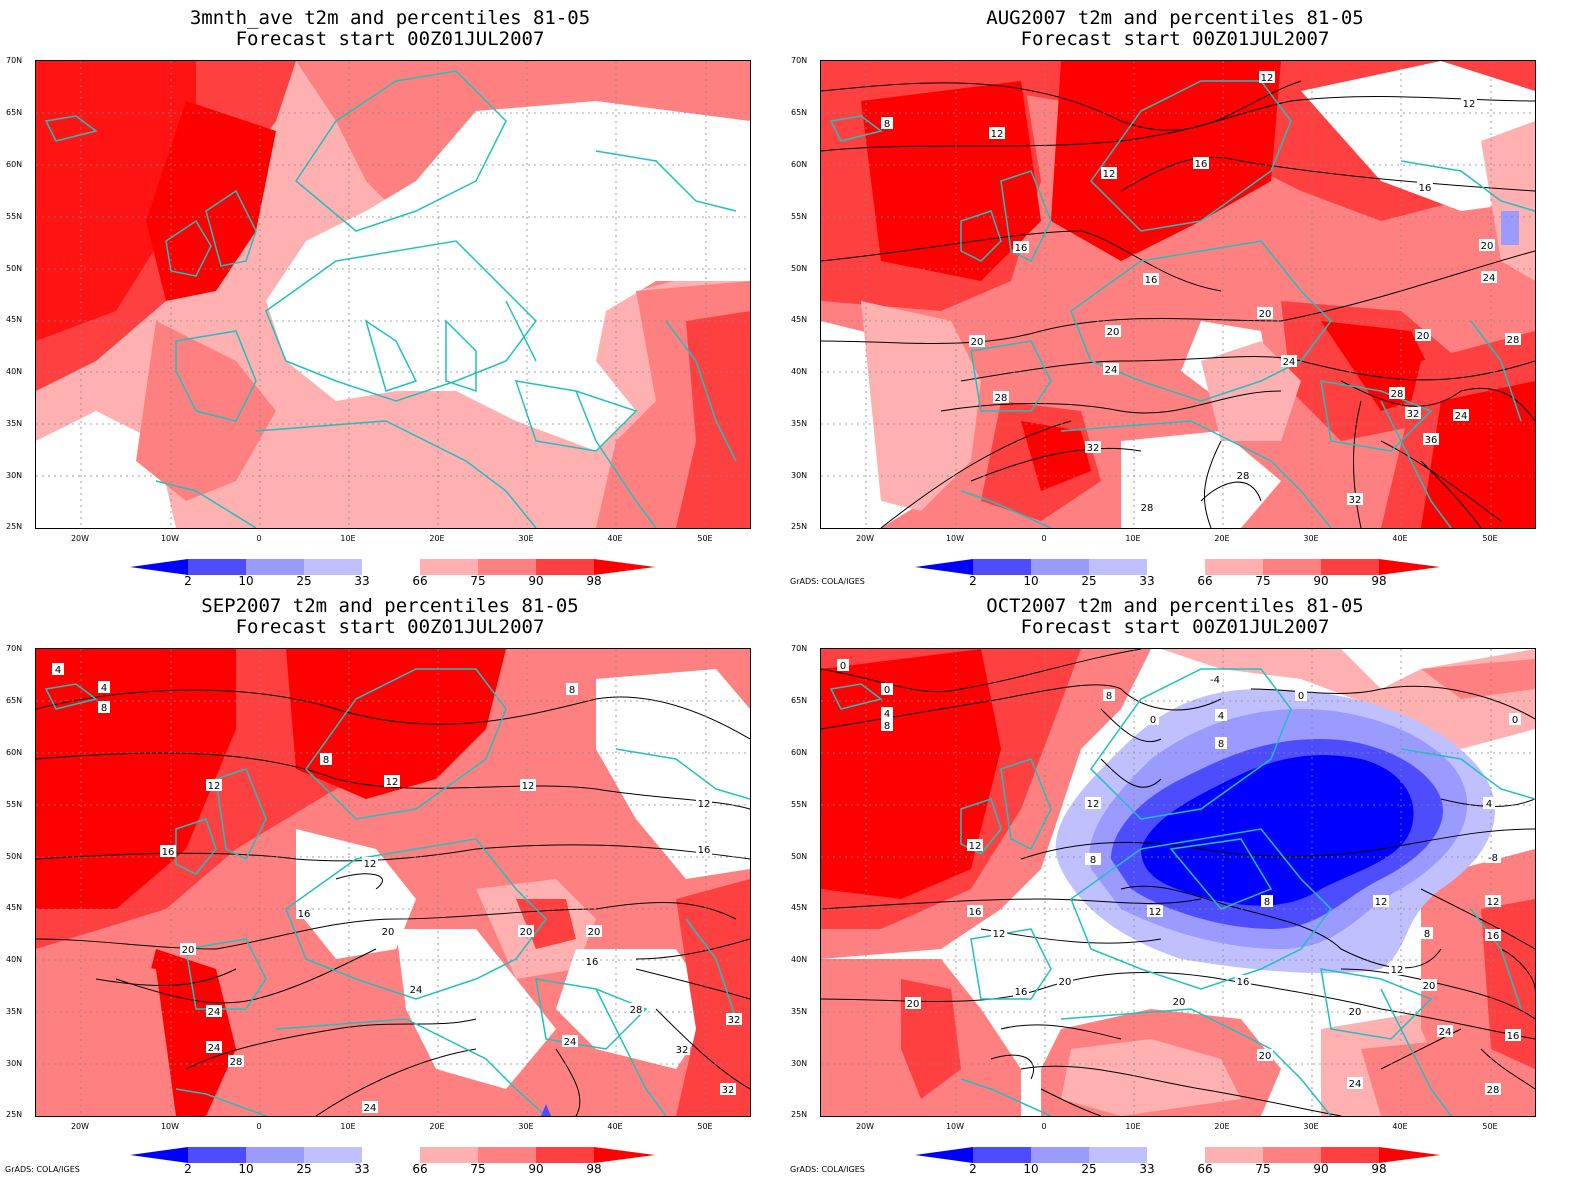  What do you see at coordinates (390, 18) in the screenshot?
I see `panel-title: 3mnth_ave t2m and percentiles 81-05` at bounding box center [390, 18].